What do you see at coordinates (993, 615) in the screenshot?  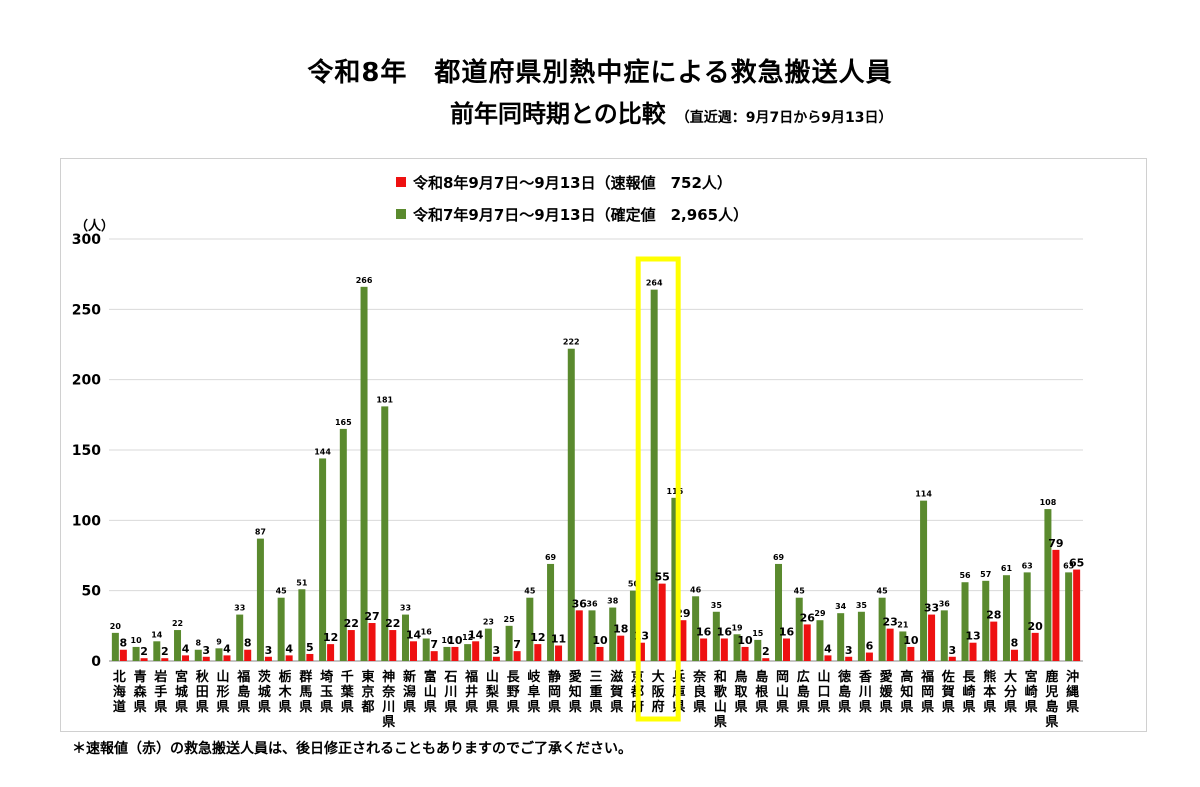 I see `data-label-r8: 28` at bounding box center [993, 615].